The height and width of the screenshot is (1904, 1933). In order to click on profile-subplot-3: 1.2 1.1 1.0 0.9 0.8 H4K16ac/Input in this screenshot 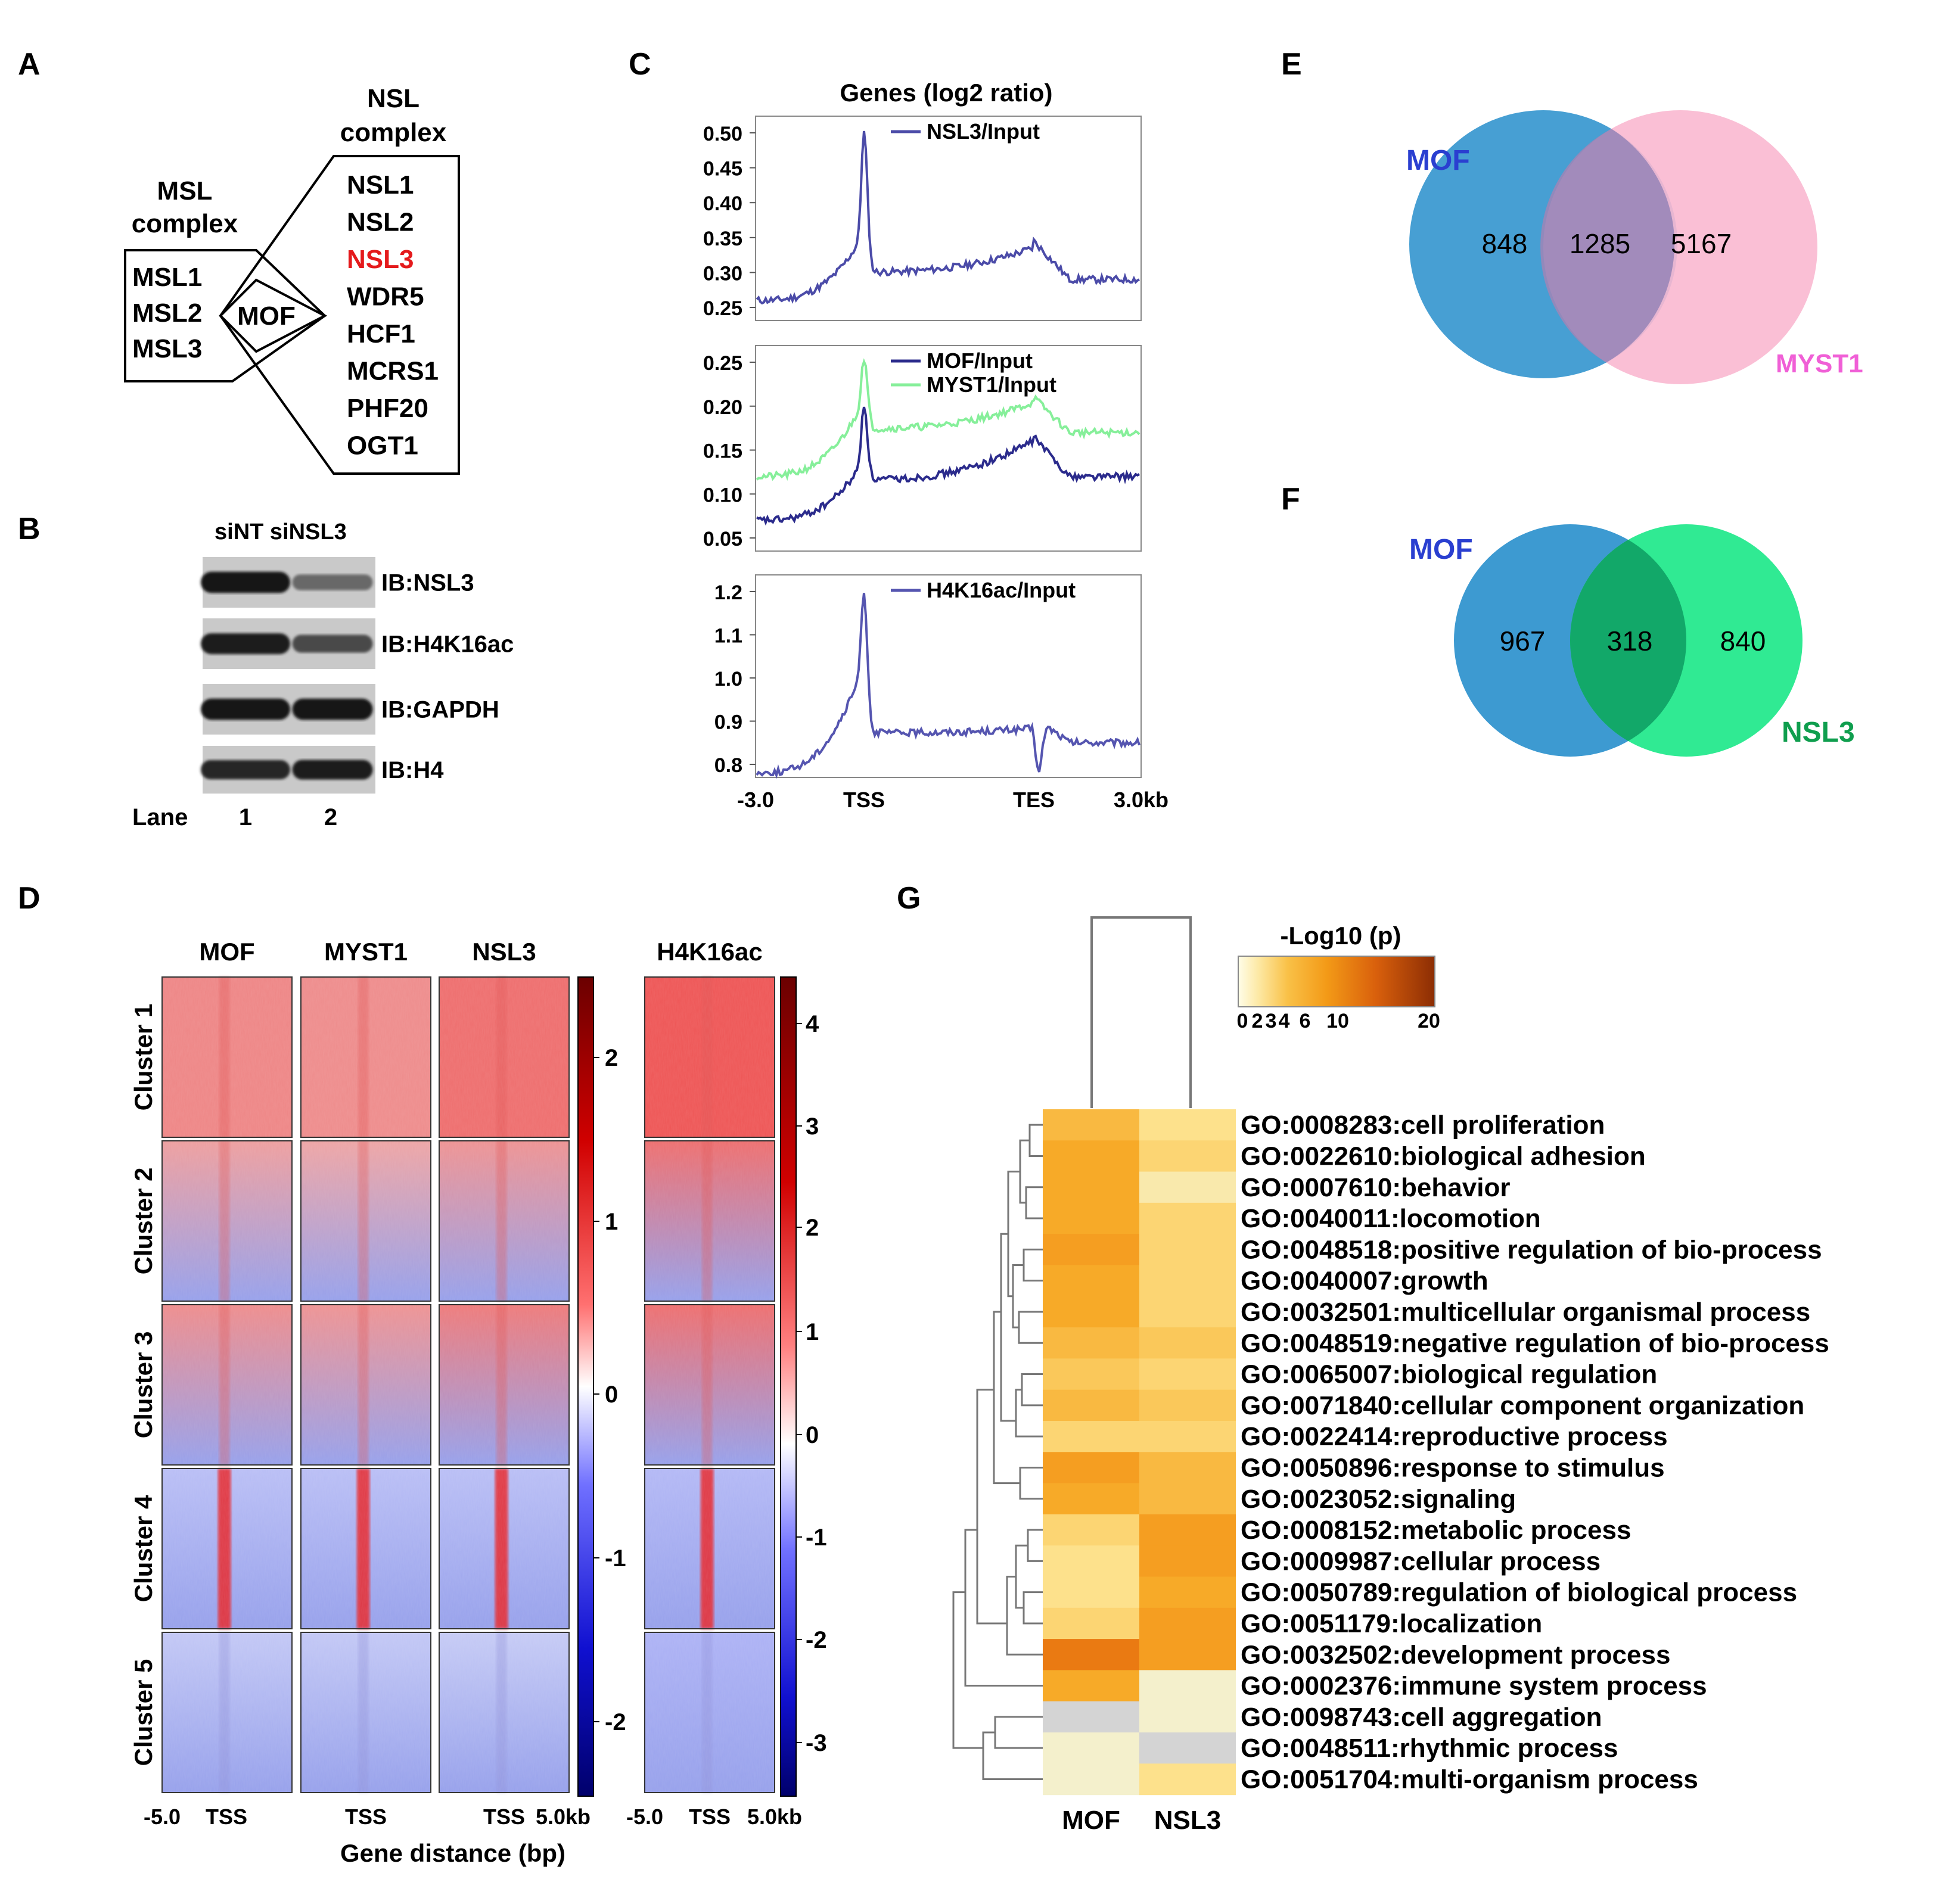, I will do `click(928, 676)`.